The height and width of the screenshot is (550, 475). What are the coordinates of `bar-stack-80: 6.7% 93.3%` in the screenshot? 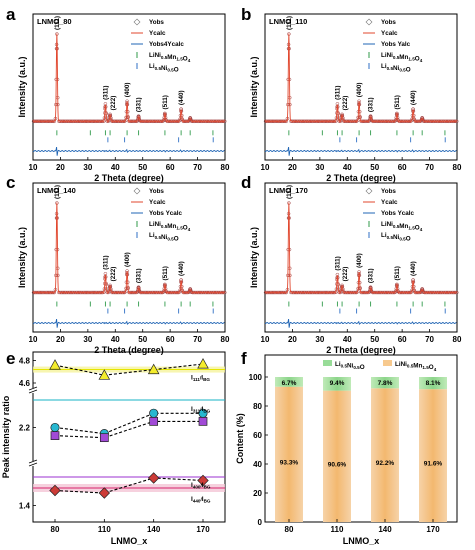 It's located at (289, 449).